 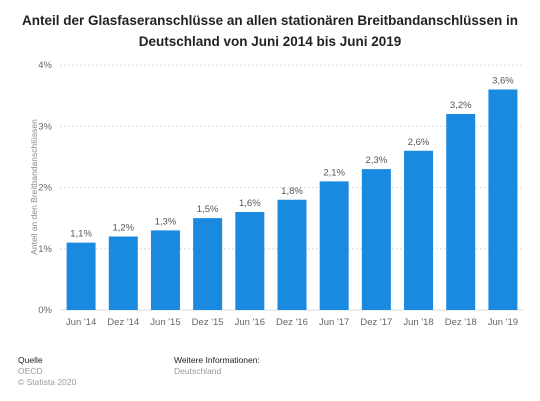 I want to click on chart-title-line2: Deutschland von Juni 2014 bis Juni 2019, so click(x=270, y=41).